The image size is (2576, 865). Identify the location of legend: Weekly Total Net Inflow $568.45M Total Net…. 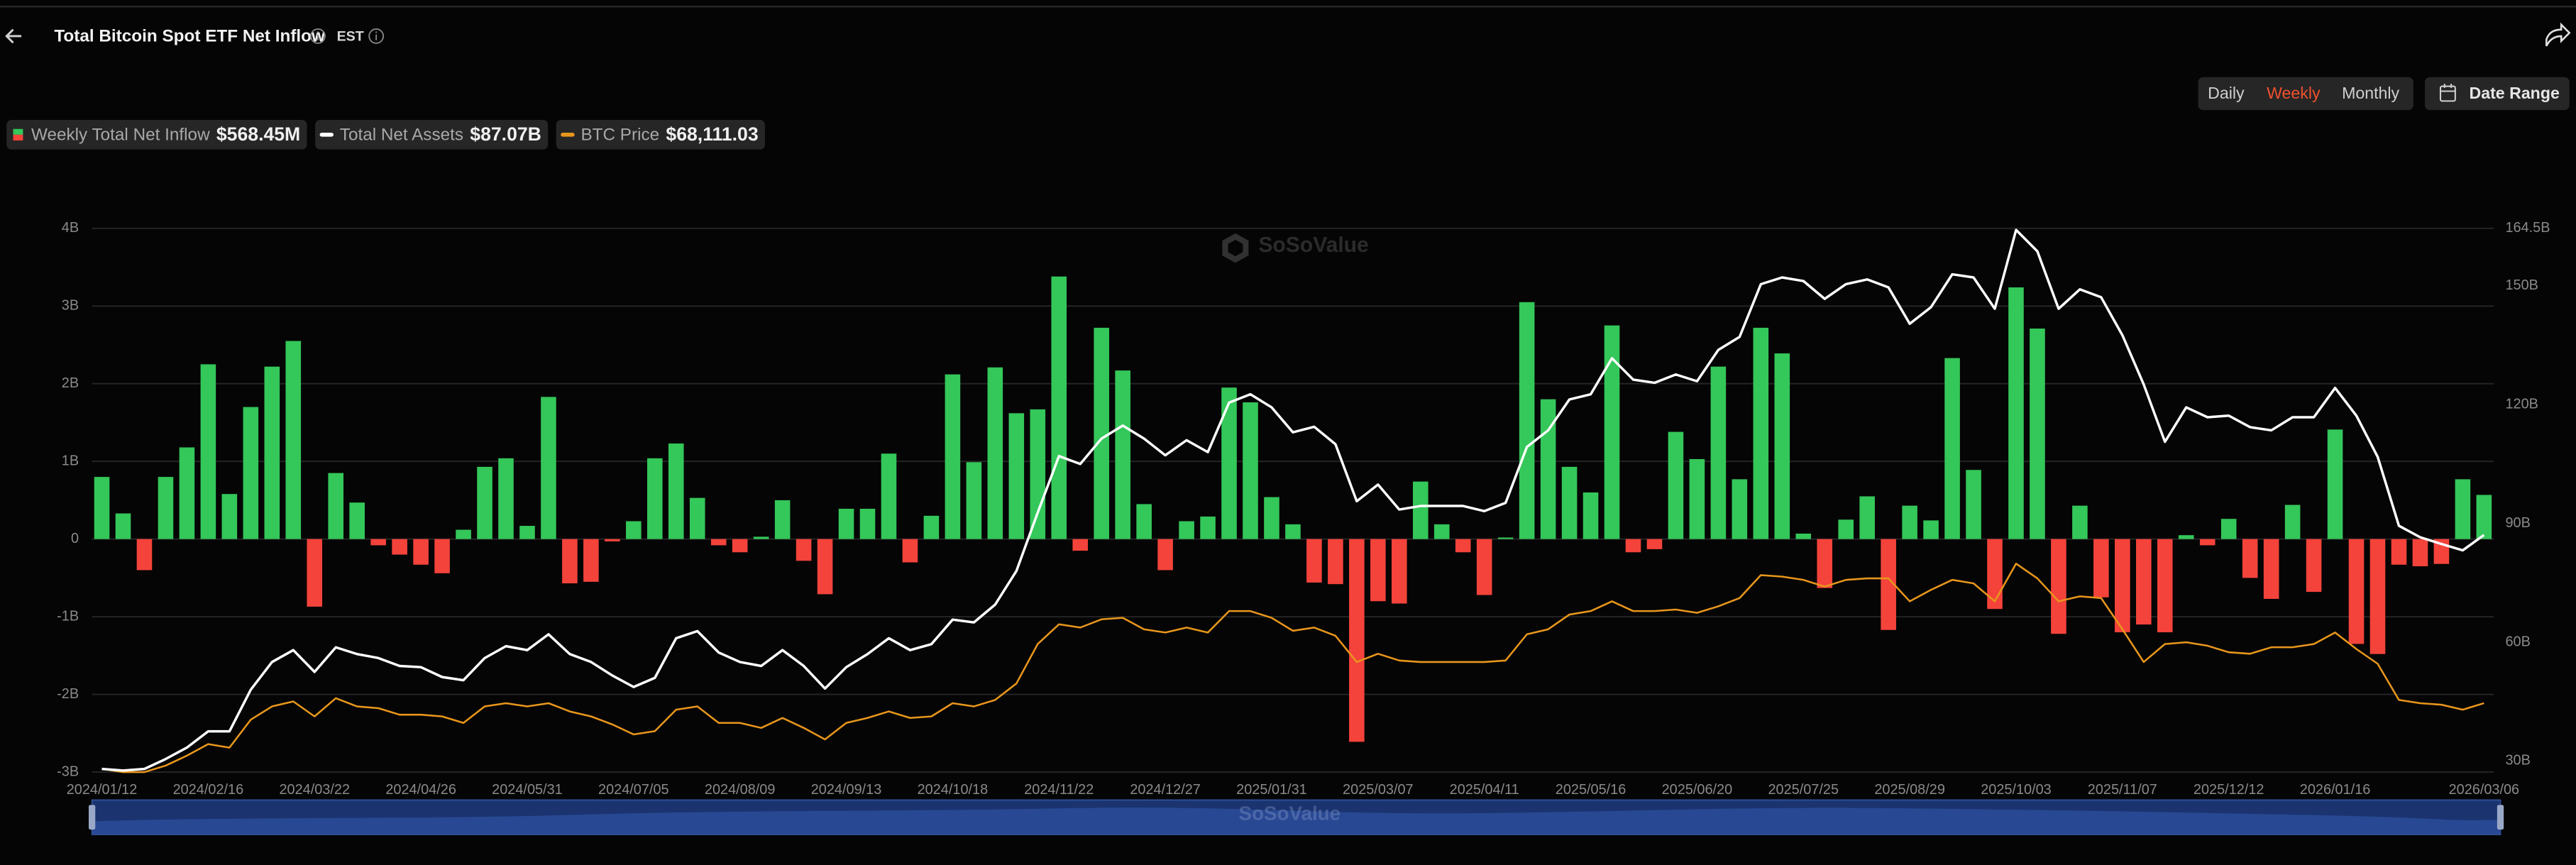
(385, 135).